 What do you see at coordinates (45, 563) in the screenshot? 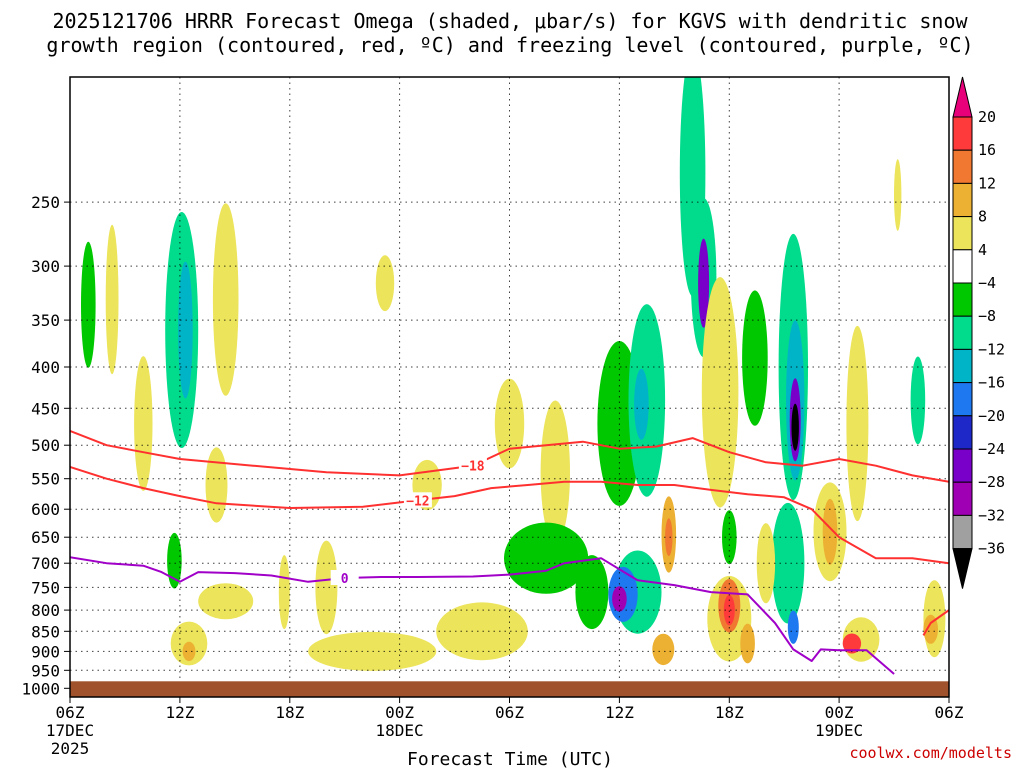
I see `y-tick-label-9: 700` at bounding box center [45, 563].